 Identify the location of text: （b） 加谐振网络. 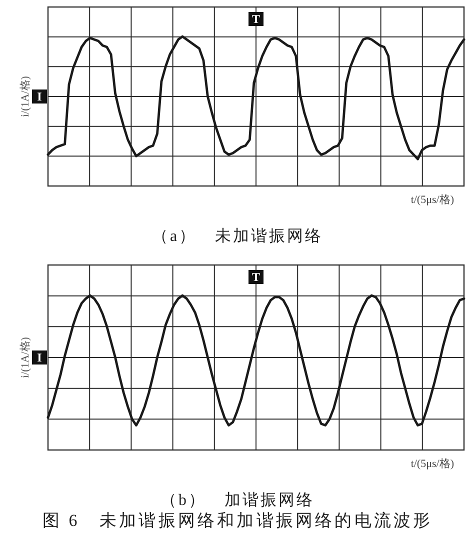
(237, 500).